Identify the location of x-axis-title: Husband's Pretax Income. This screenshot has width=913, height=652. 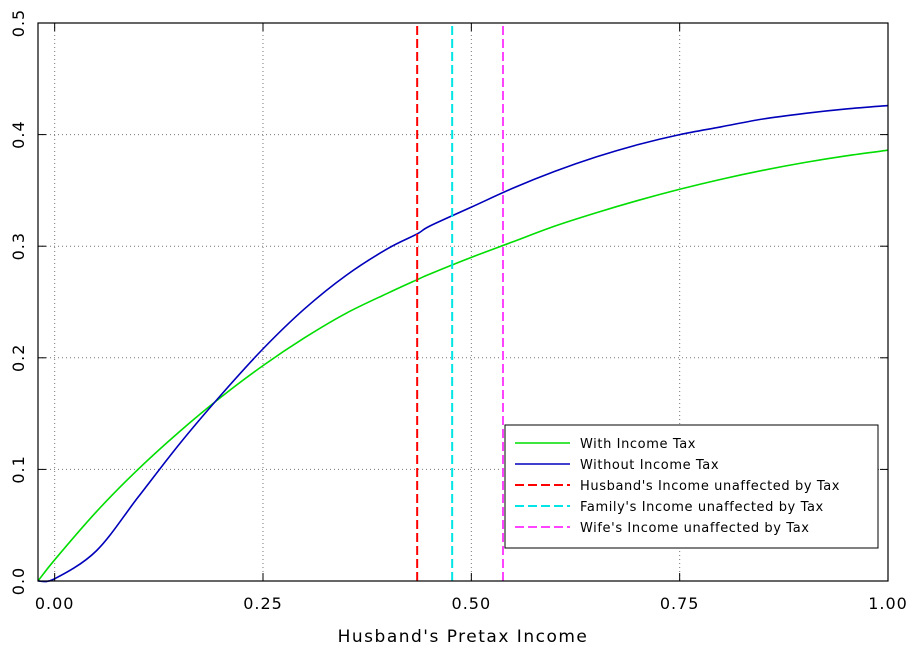
(463, 637).